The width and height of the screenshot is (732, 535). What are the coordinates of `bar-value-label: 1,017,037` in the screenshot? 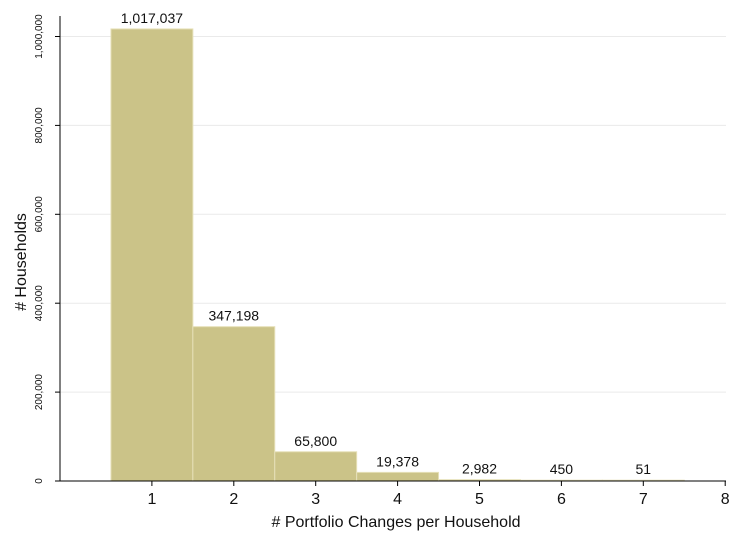 It's located at (152, 18).